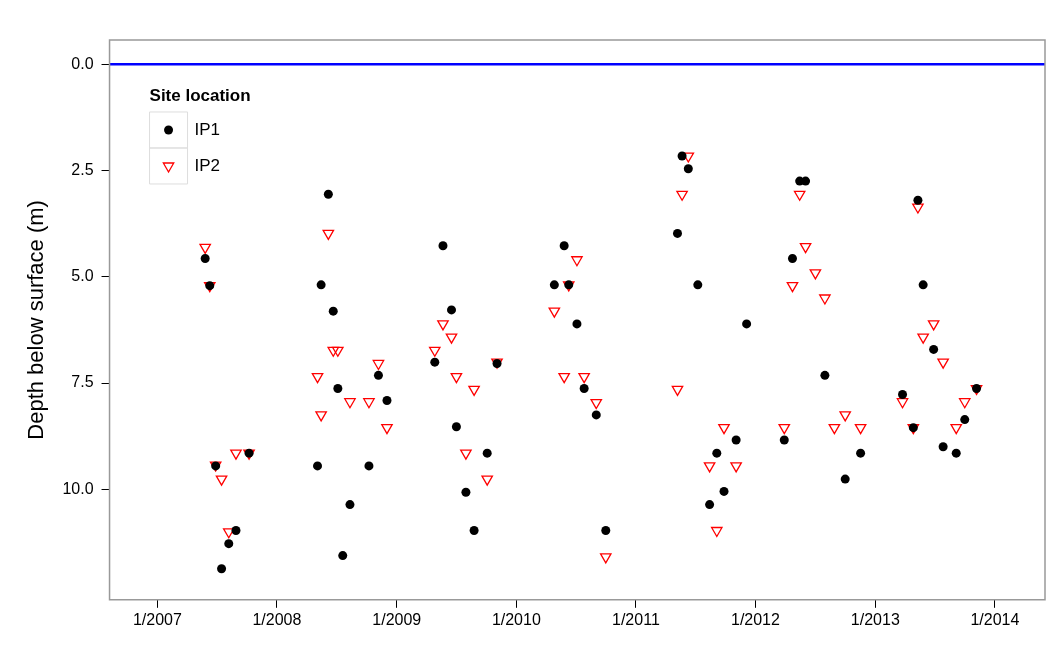 The image size is (1053, 653). Describe the element at coordinates (207, 129) in the screenshot. I see `legend-label: IP1` at that location.